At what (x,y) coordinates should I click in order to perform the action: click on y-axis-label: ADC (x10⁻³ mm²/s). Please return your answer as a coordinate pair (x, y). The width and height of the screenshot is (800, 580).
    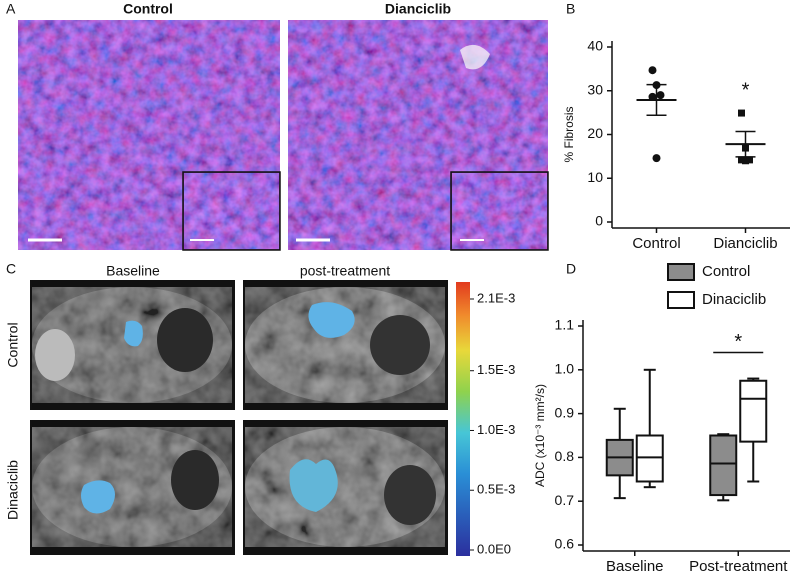
    Looking at the image, I should click on (540, 435).